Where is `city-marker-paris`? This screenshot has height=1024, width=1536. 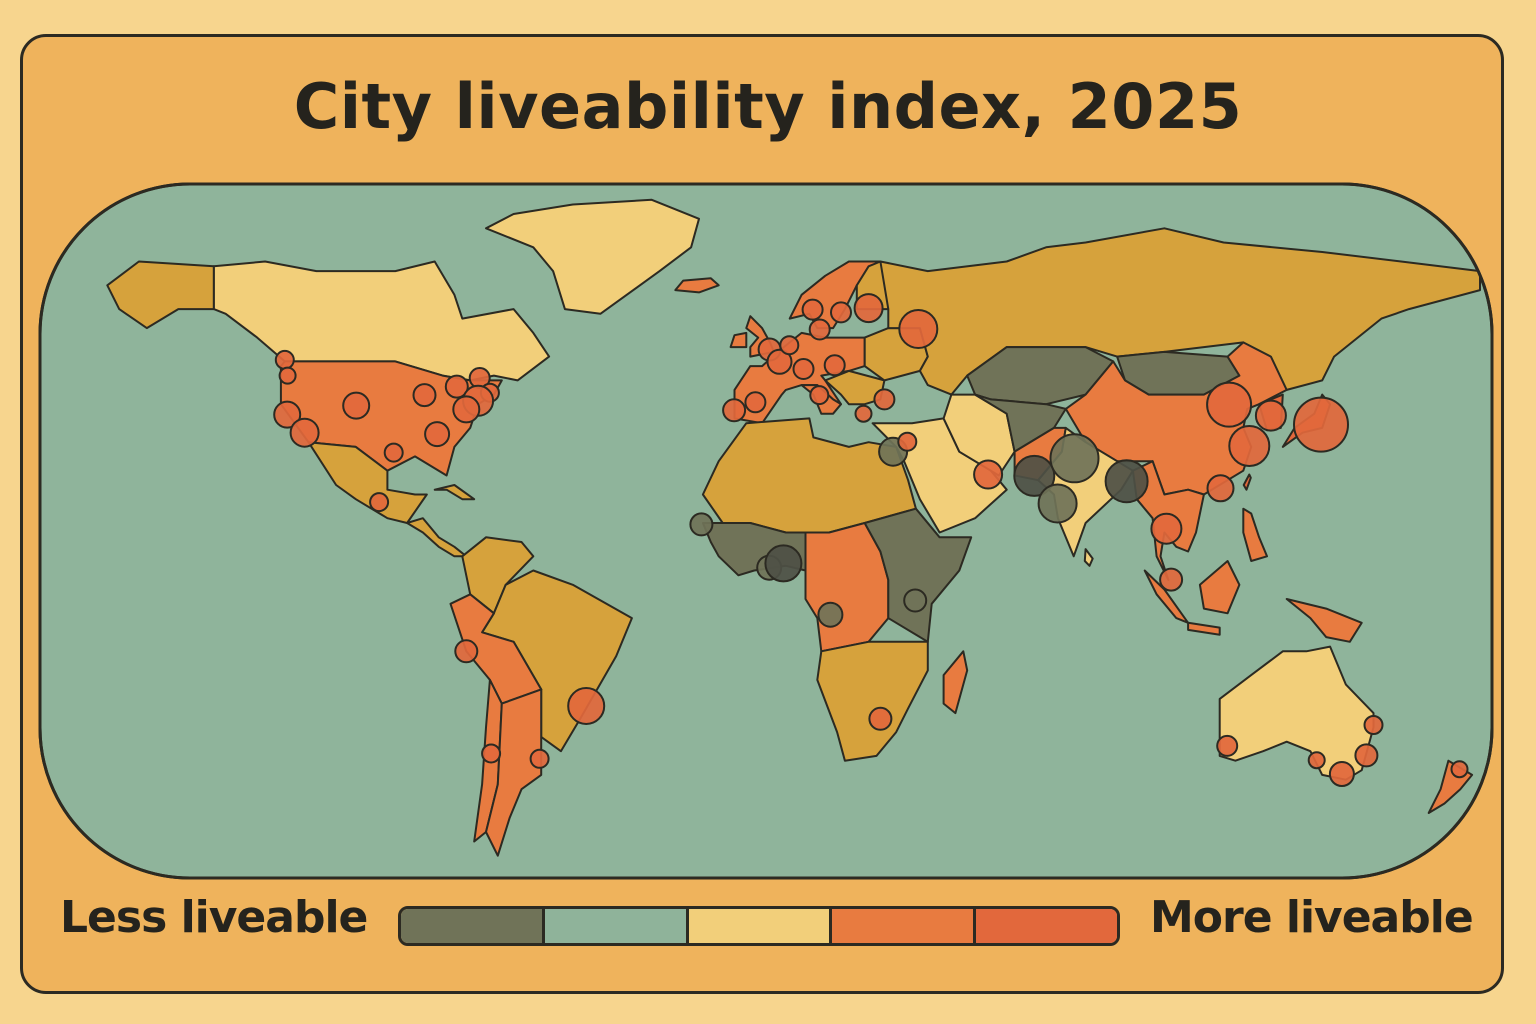
city-marker-paris is located at coordinates (779, 361).